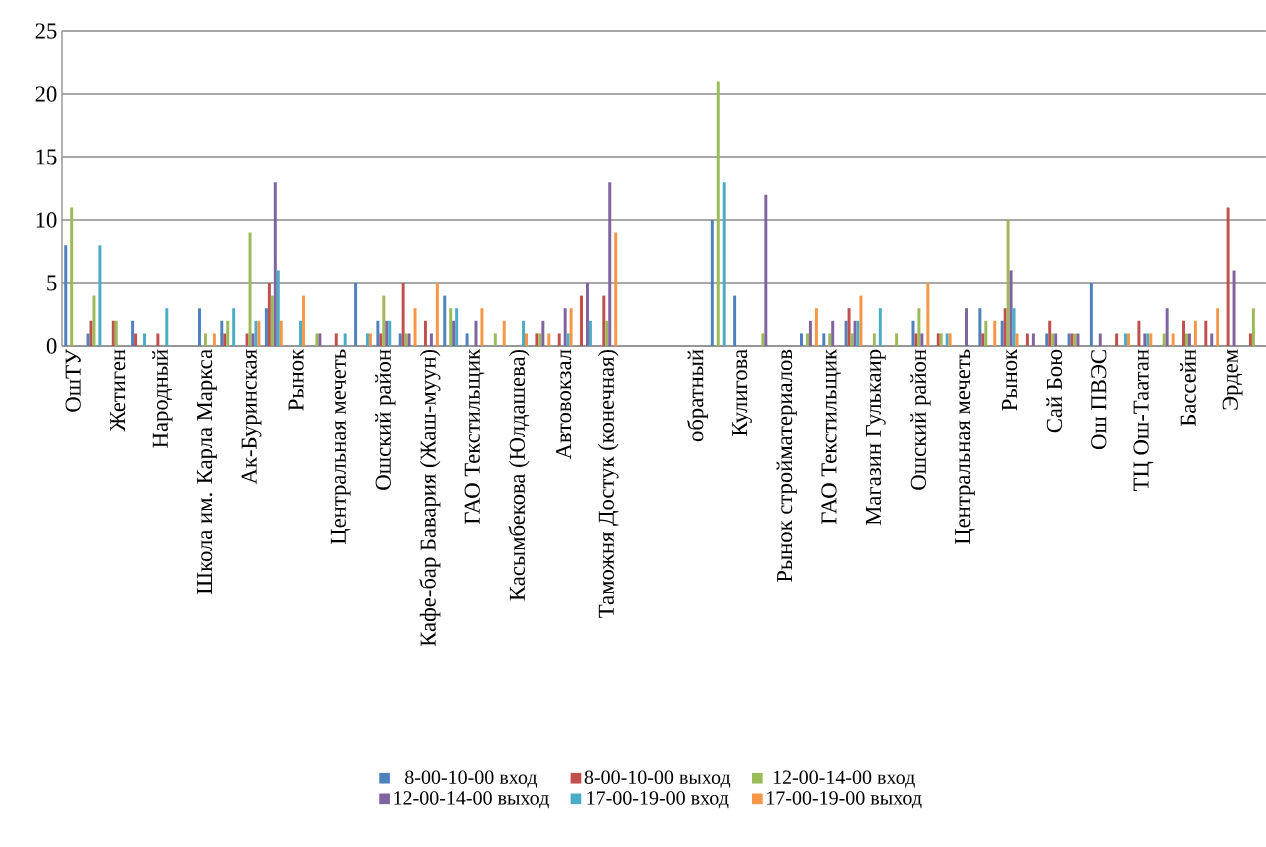  What do you see at coordinates (118, 390) in the screenshot?
I see `x-tick-label: Жетиген` at bounding box center [118, 390].